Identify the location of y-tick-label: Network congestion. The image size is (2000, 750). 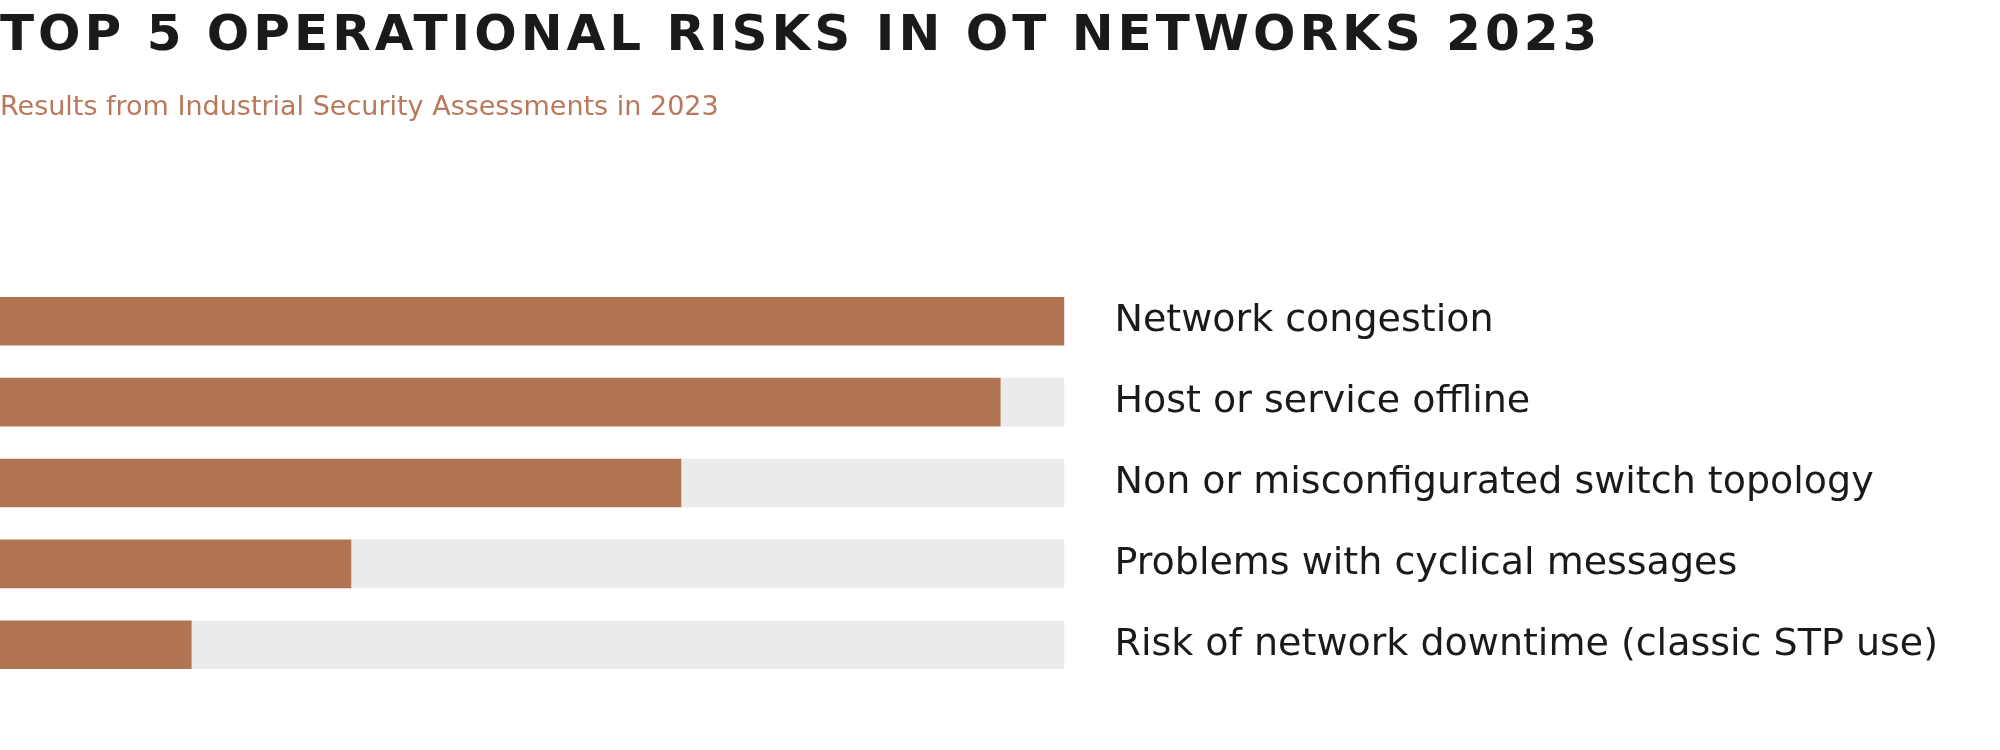
(1304, 318).